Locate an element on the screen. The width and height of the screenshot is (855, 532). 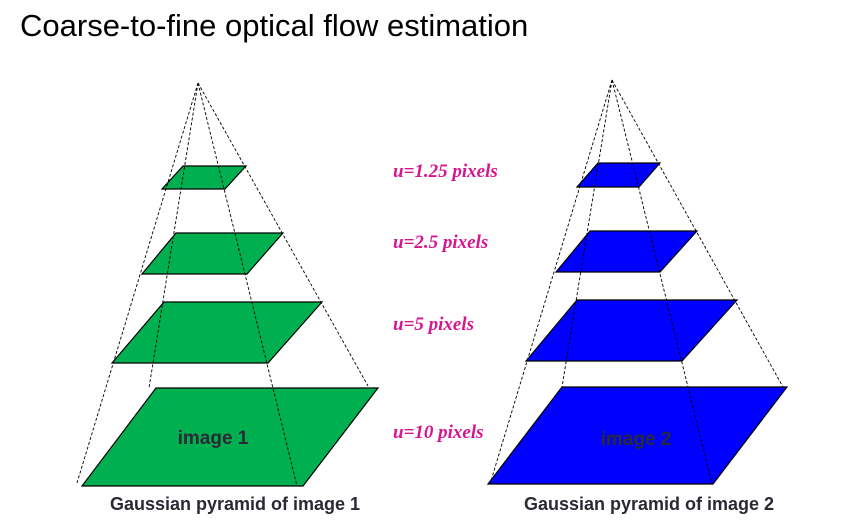
pyramid-2-image-label: image 2 is located at coordinates (636, 439).